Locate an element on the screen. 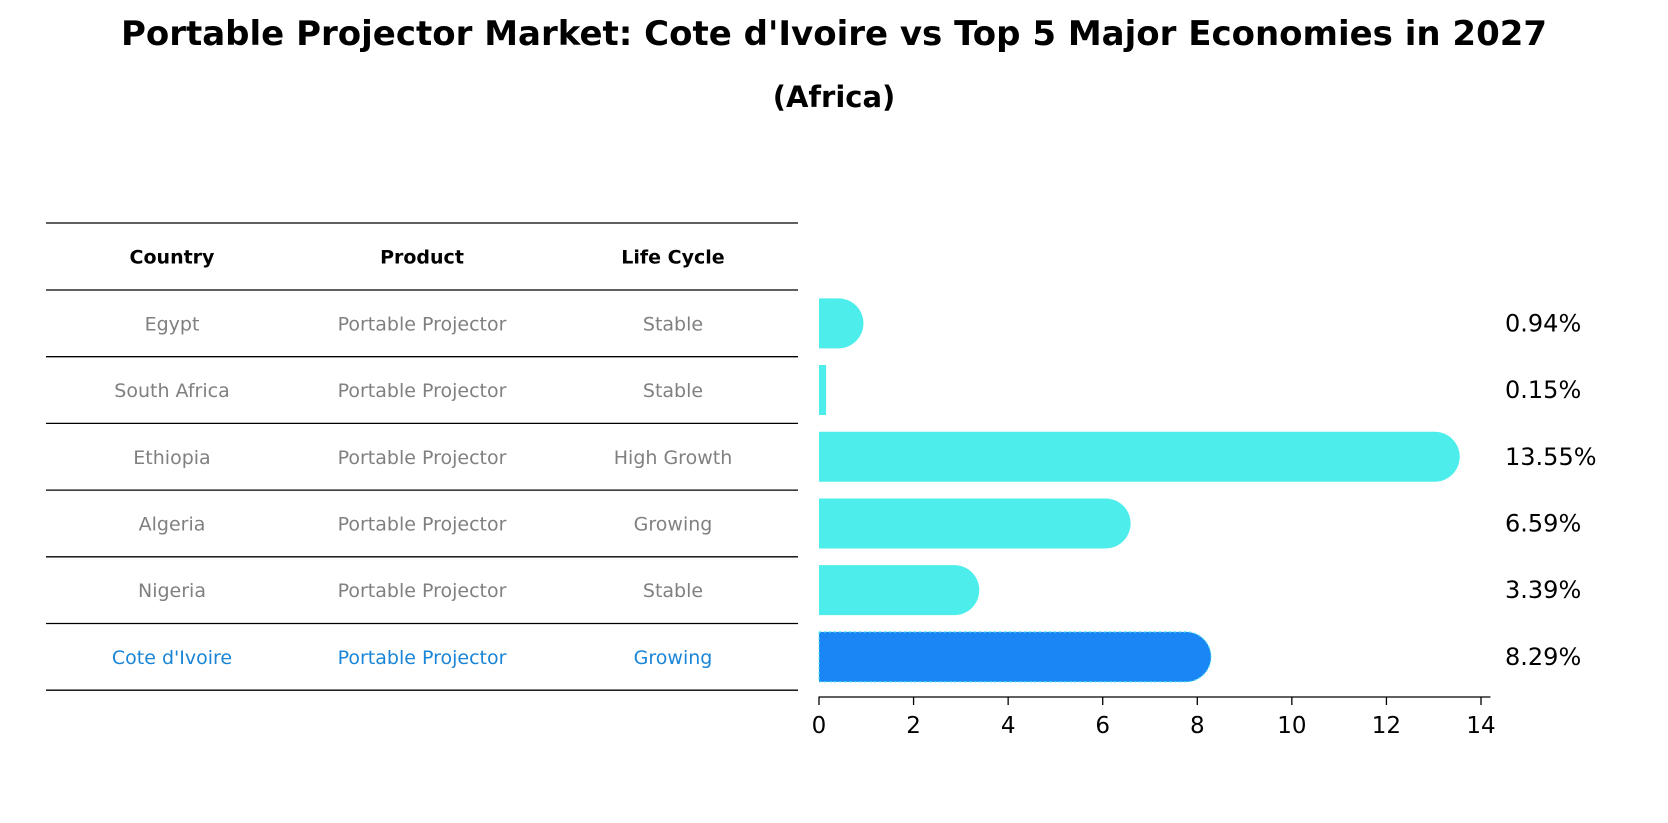 This screenshot has width=1668, height=823. data-label: 13.55% is located at coordinates (1551, 457).